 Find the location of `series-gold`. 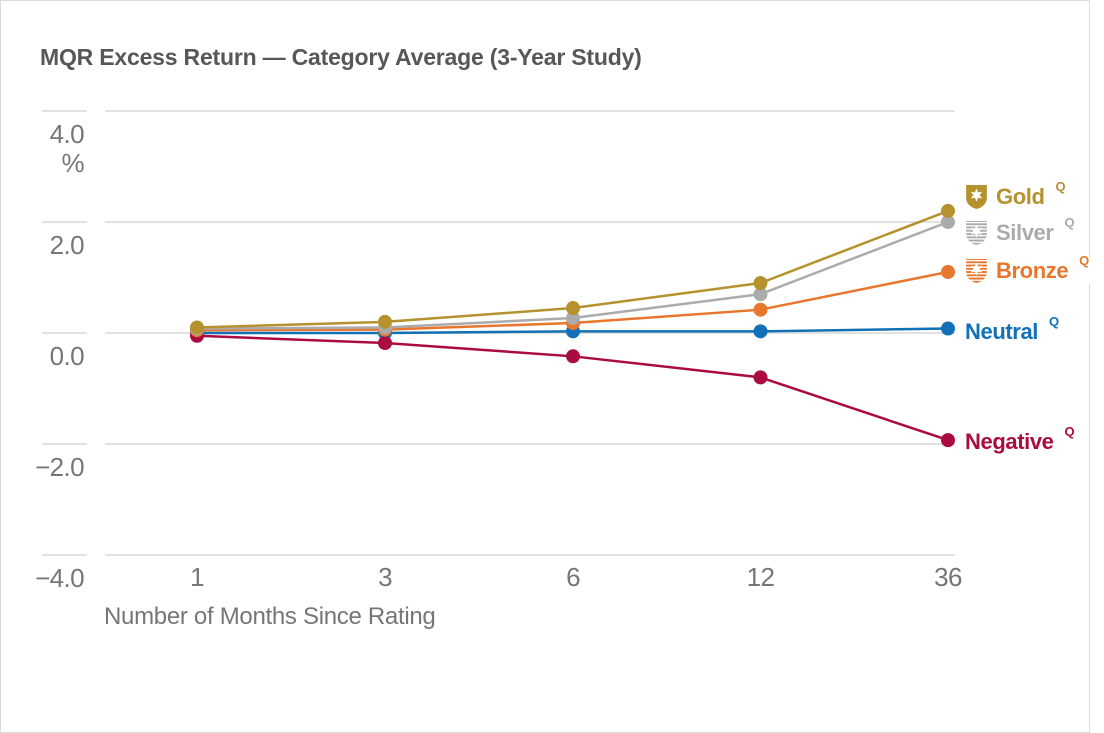

series-gold is located at coordinates (572, 269).